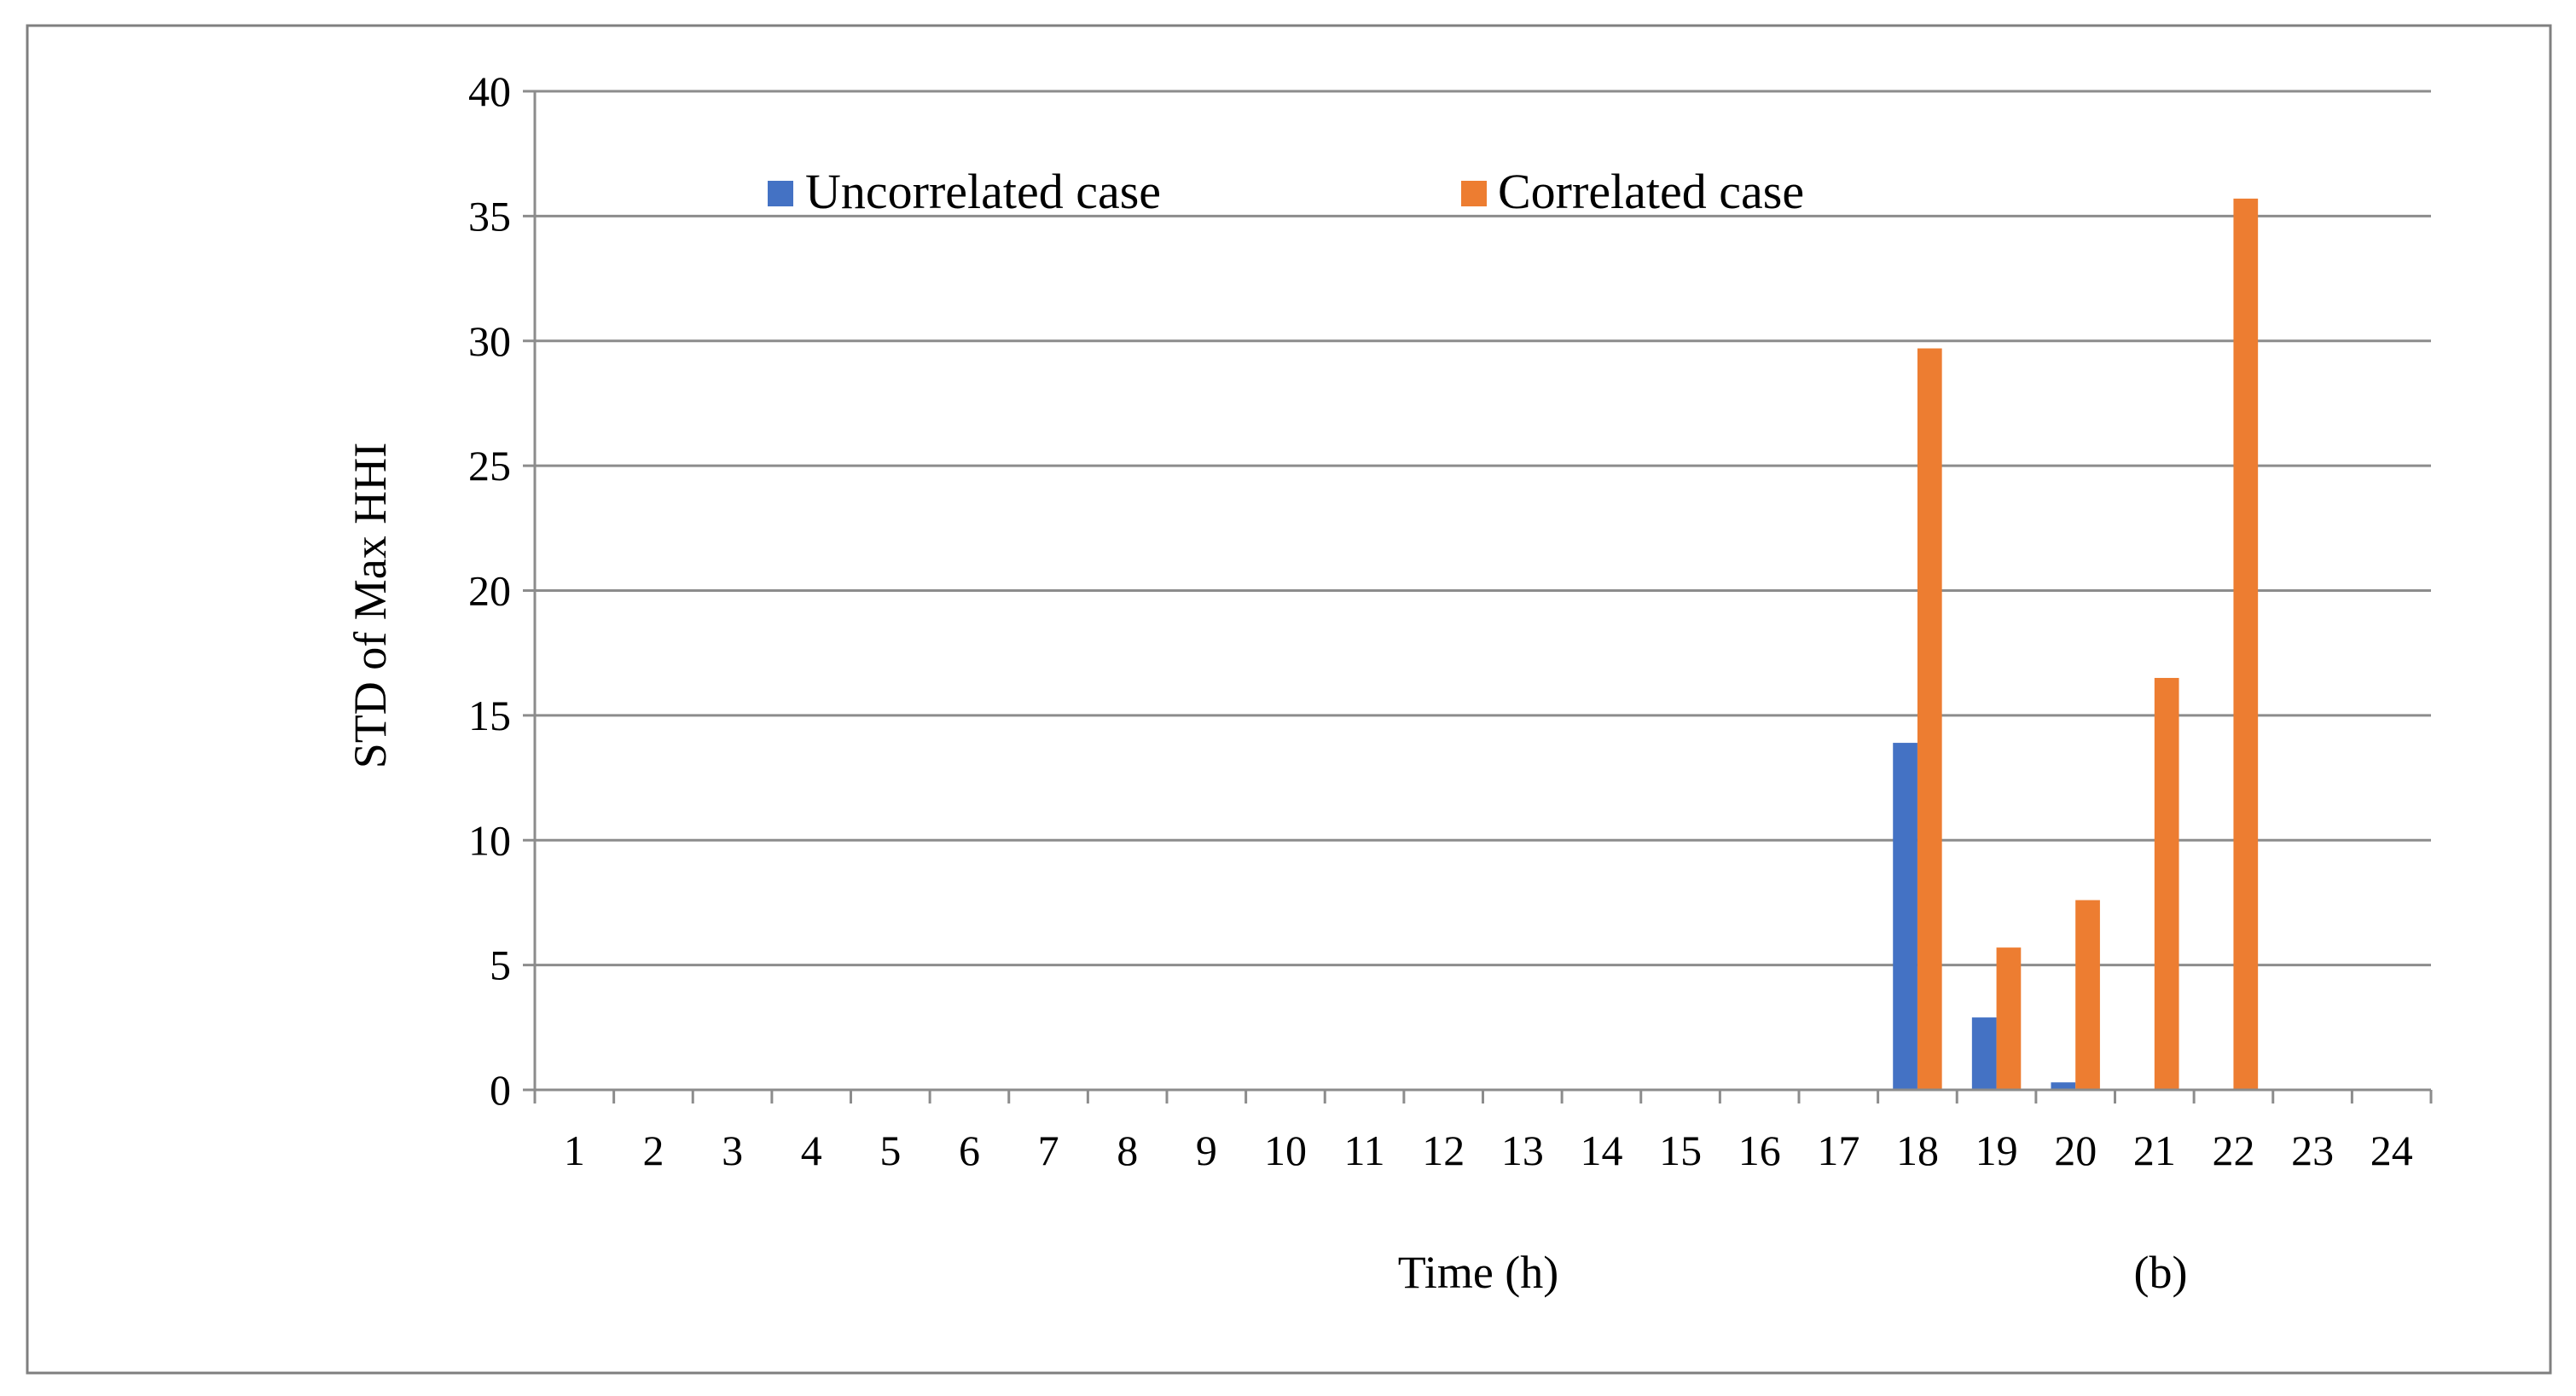 This screenshot has height=1396, width=2576. What do you see at coordinates (1363, 1150) in the screenshot?
I see `x-tick-label-11: 11` at bounding box center [1363, 1150].